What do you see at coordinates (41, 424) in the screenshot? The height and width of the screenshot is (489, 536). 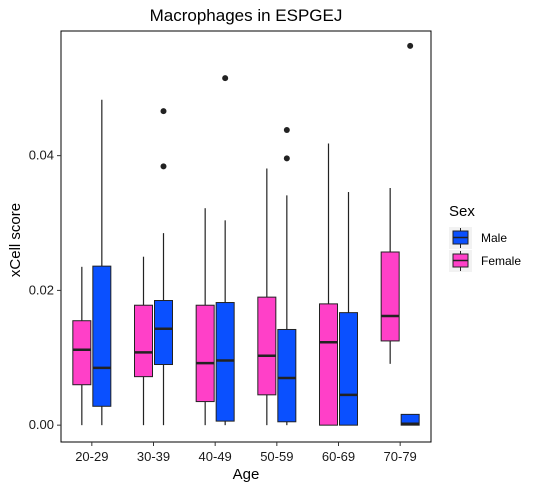 I see `y-tick-label: 0.00` at bounding box center [41, 424].